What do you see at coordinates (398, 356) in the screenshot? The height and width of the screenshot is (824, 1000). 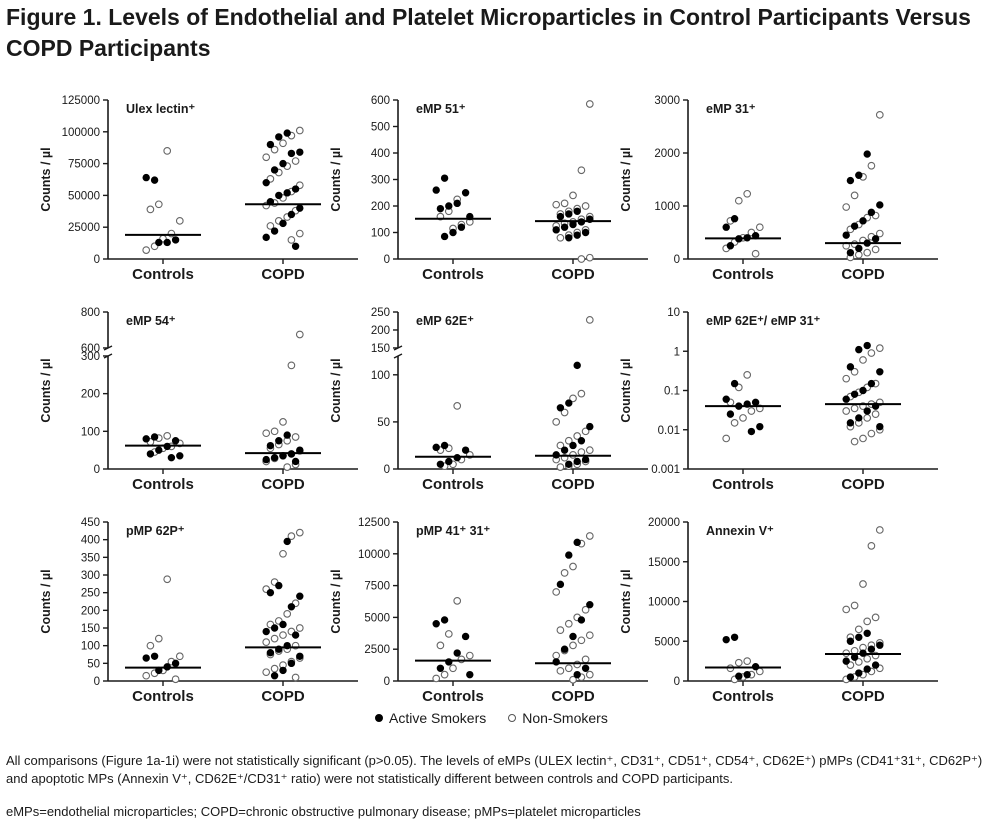 I see `axis-break-mark` at bounding box center [398, 356].